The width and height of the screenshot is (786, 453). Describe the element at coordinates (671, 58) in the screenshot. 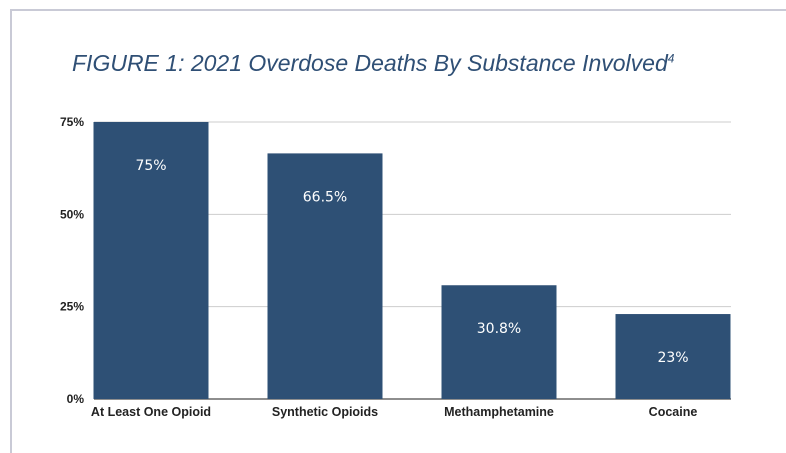

I see `title-footnote-marker: 4` at that location.